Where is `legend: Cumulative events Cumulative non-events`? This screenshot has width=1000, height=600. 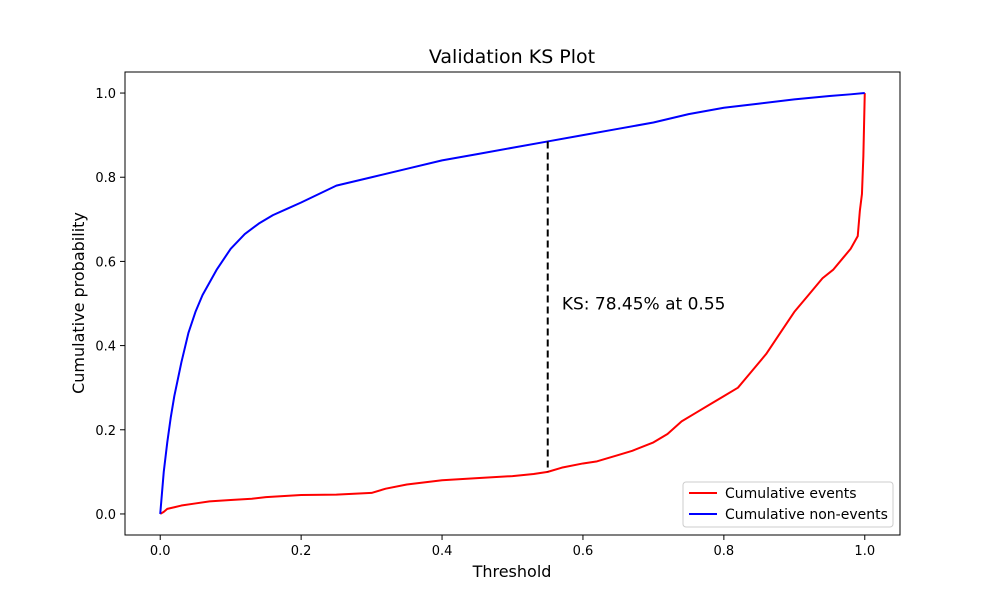
legend: Cumulative events Cumulative non-events is located at coordinates (788, 504).